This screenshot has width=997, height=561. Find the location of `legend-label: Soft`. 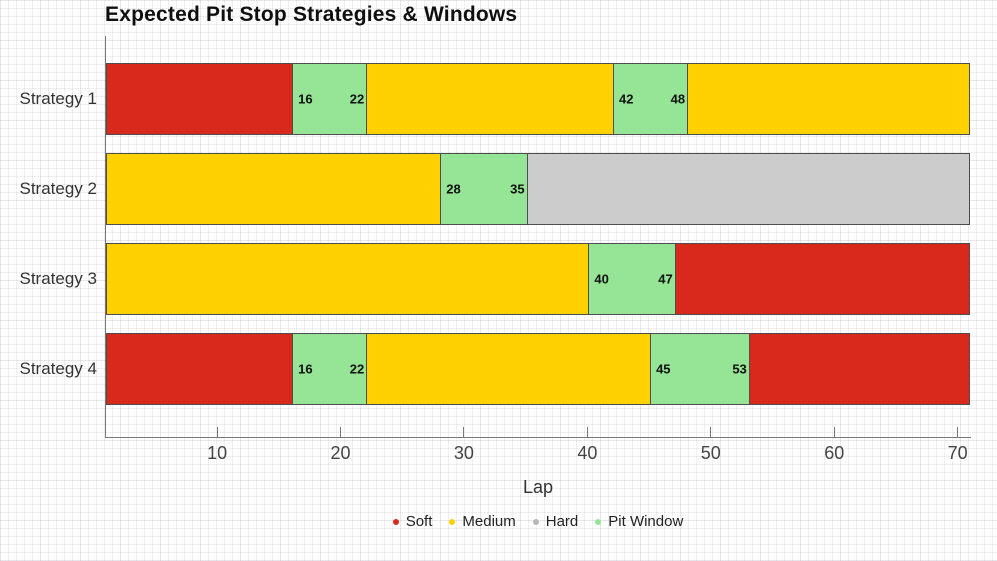

legend-label: Soft is located at coordinates (419, 521).